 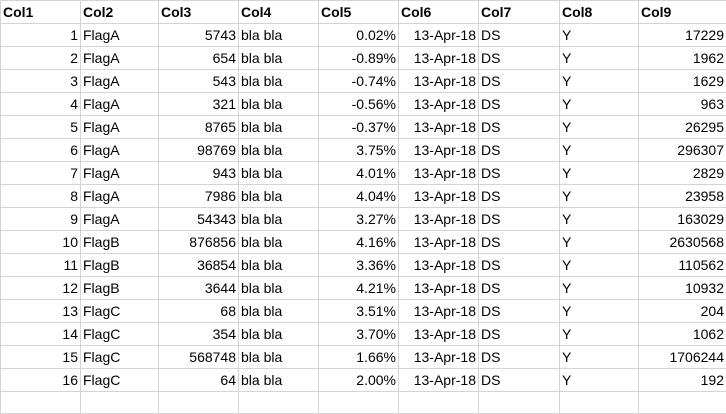 I want to click on table-cell: 7, so click(x=40, y=173).